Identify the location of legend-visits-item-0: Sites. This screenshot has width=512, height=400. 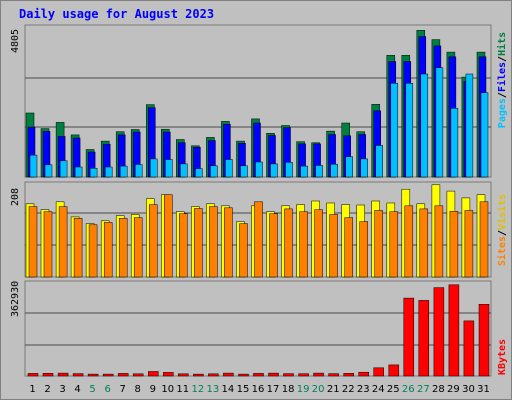
(502, 251).